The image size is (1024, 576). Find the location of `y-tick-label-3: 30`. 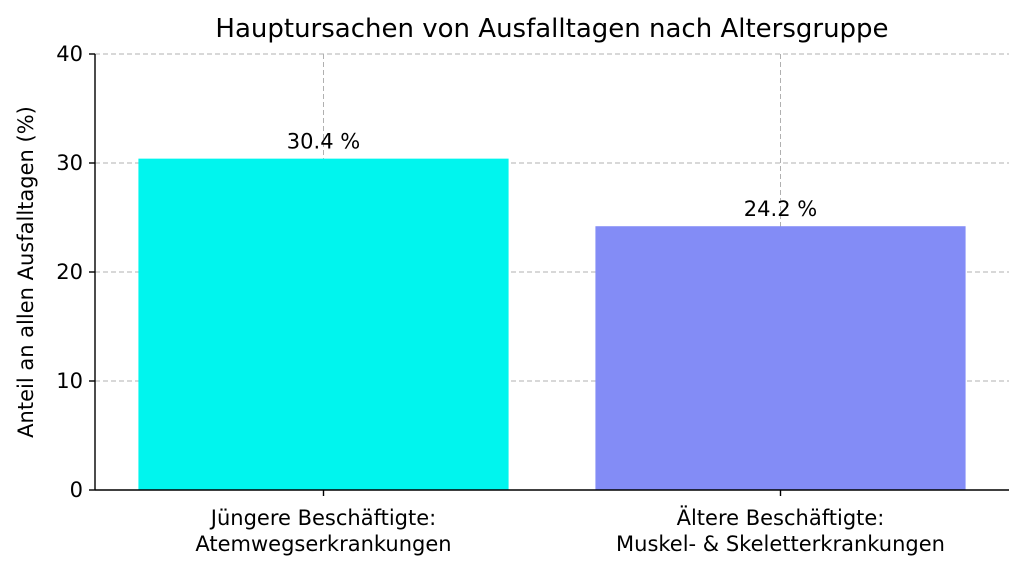

y-tick-label-3: 30 is located at coordinates (69, 163).